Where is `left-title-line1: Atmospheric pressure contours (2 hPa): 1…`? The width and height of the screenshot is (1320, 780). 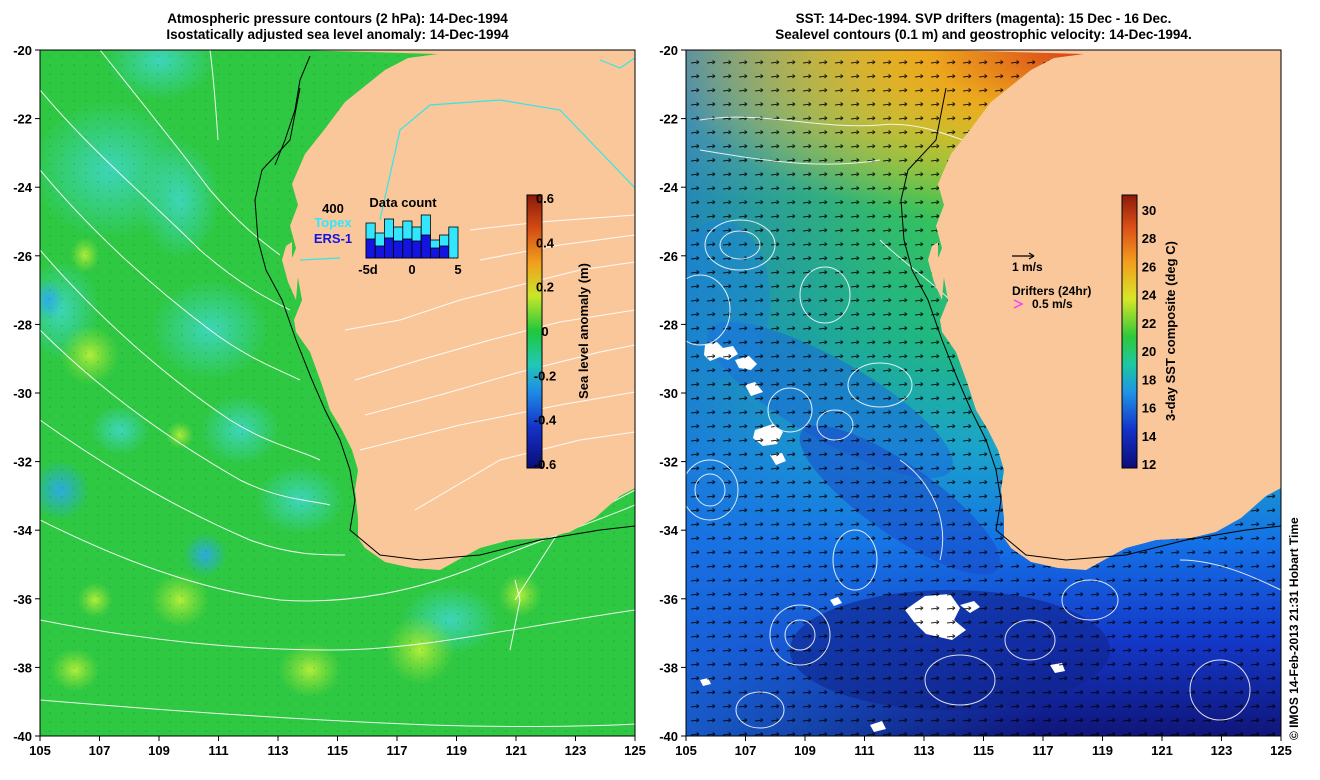 left-title-line1: Atmospheric pressure contours (2 hPa): 1… is located at coordinates (337, 18).